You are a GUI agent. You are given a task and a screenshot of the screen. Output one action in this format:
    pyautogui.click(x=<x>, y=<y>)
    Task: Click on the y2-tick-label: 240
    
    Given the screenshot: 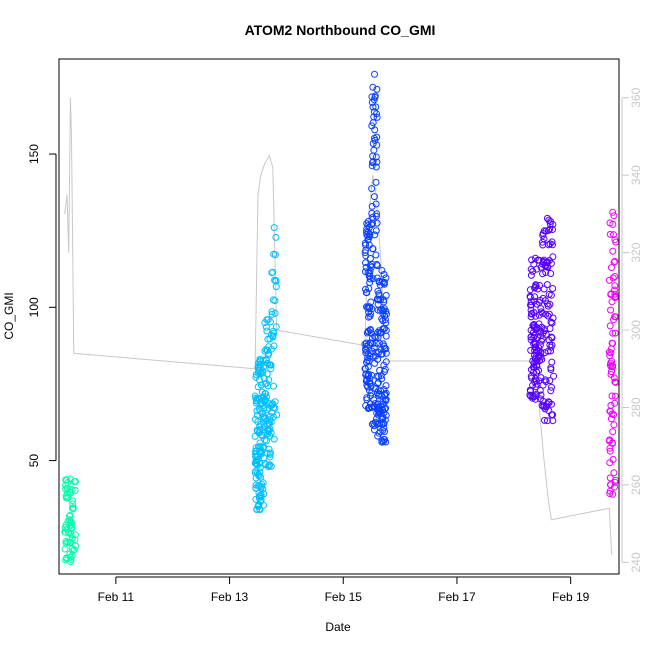 What is the action you would take?
    pyautogui.click(x=636, y=562)
    